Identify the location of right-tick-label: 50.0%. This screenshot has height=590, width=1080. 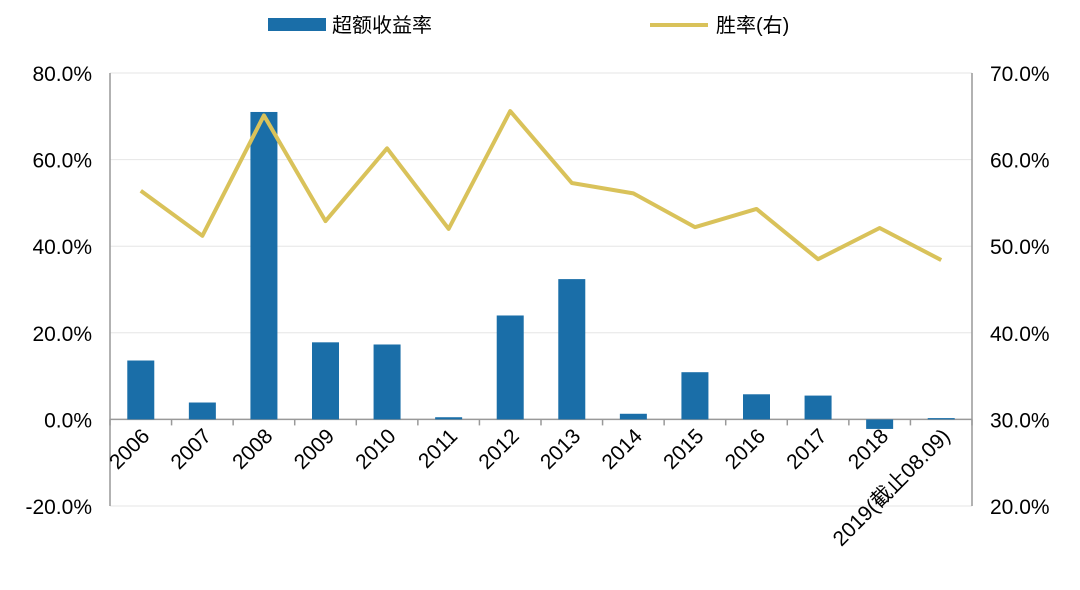
(1020, 247).